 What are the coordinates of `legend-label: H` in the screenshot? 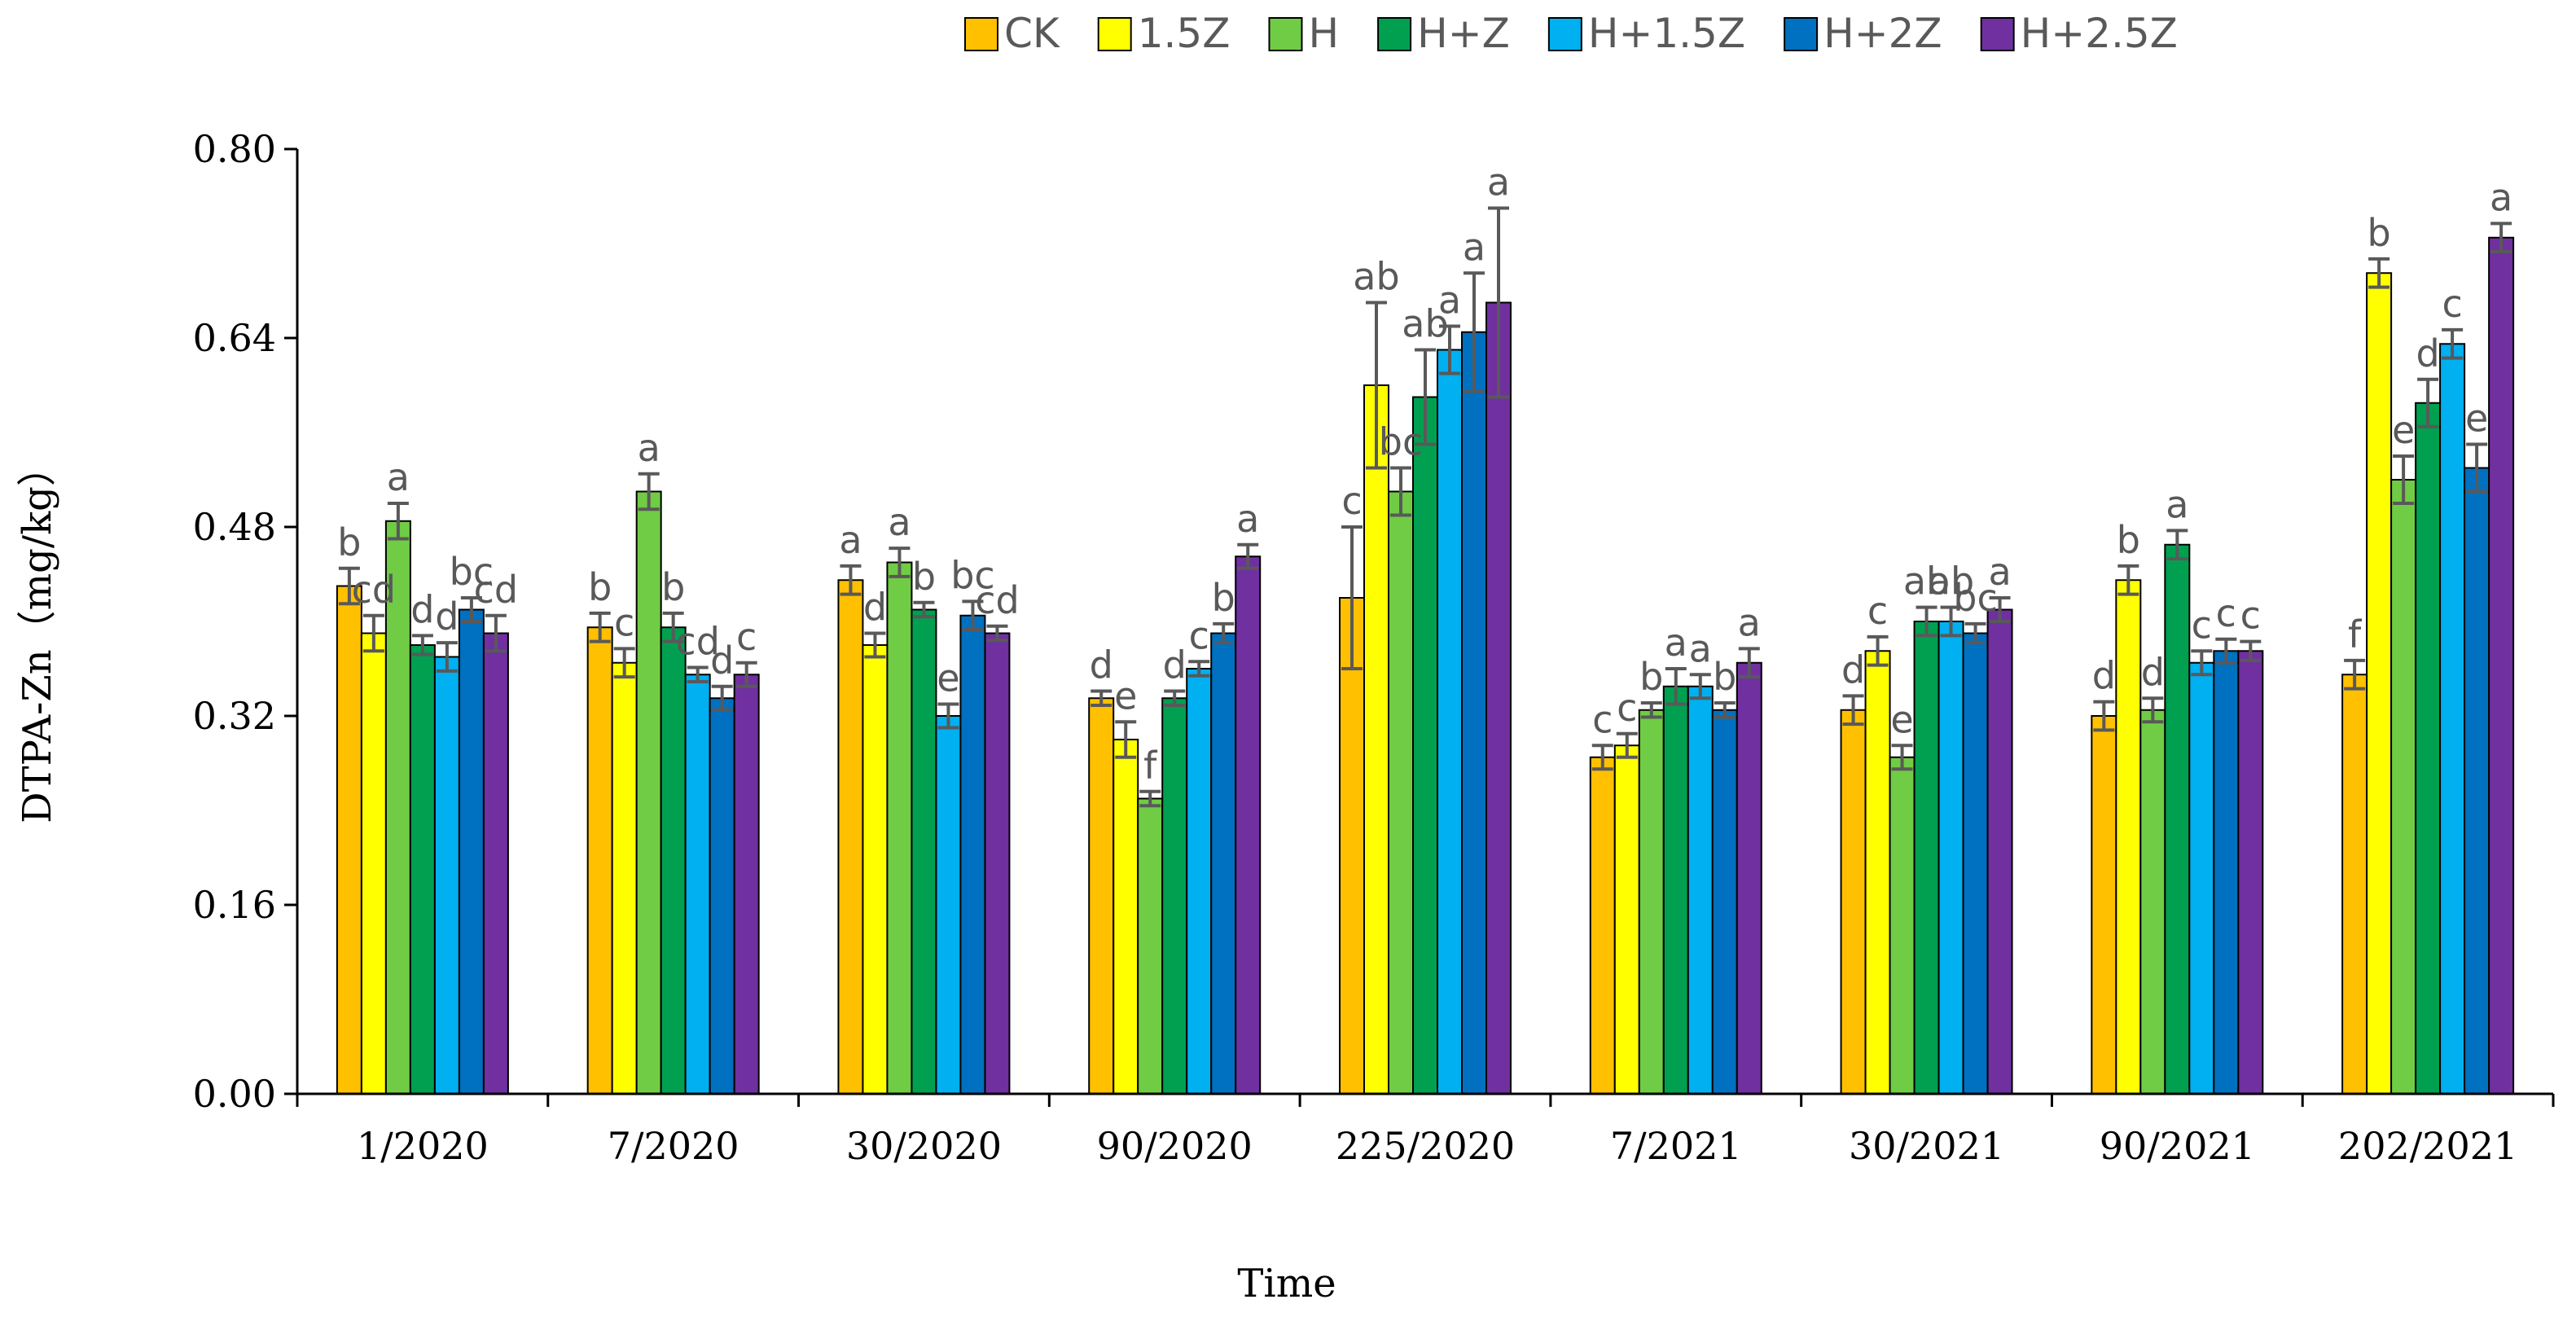 It's located at (1323, 33).